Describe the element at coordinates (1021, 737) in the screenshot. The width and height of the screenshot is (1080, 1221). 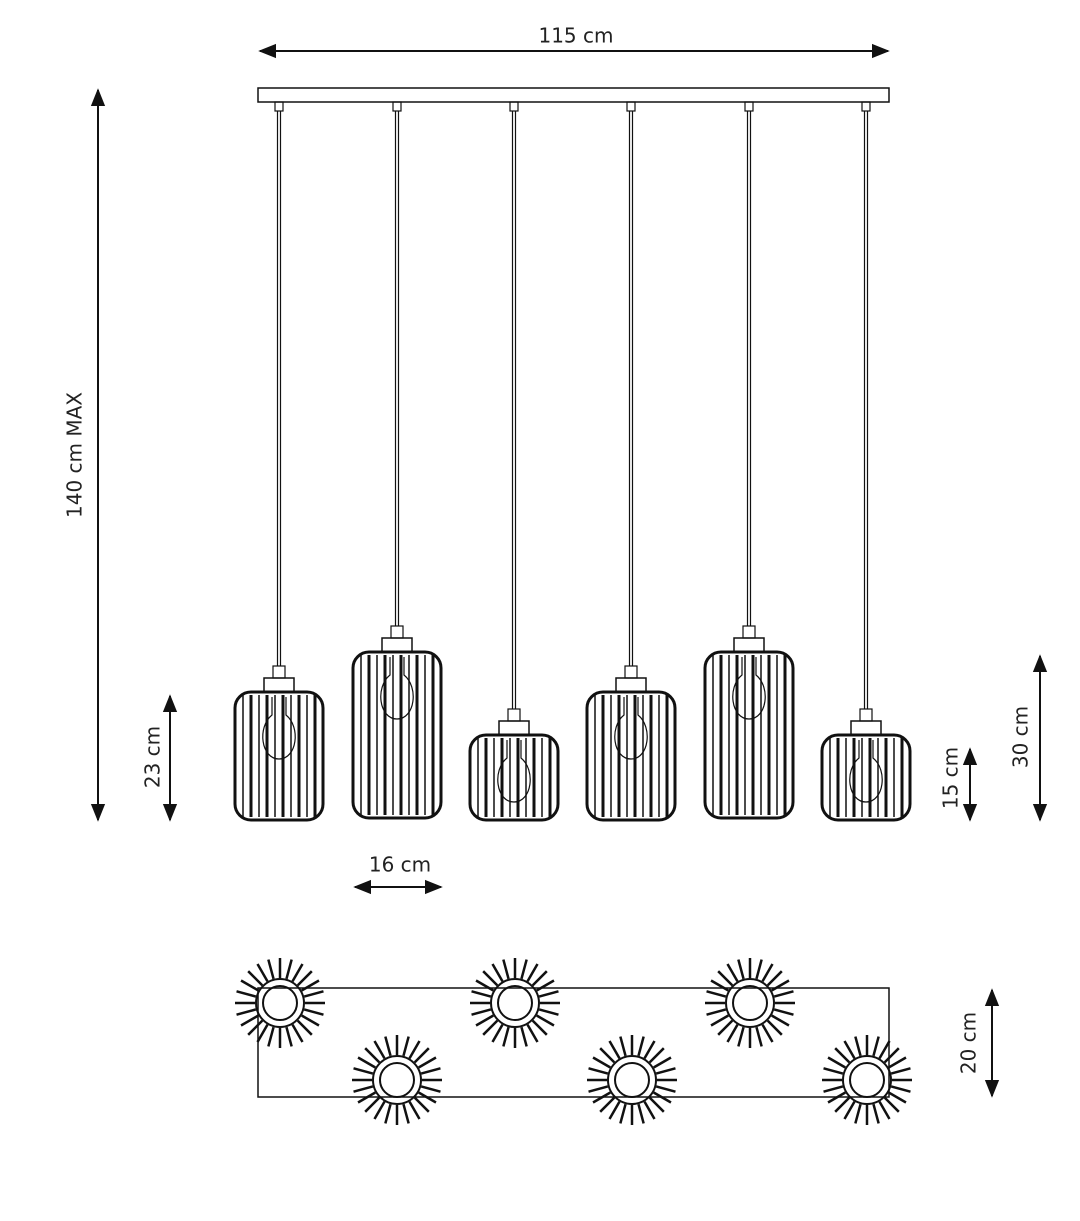
I see `dimension-label: 30 cm` at that location.